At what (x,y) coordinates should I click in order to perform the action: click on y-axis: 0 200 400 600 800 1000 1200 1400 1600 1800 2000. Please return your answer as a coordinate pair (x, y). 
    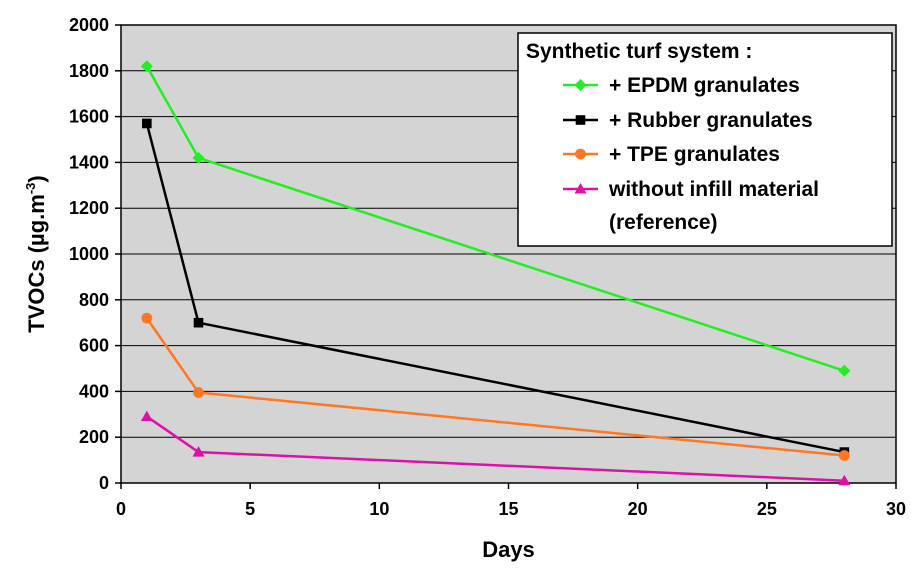
    Looking at the image, I should click on (95, 254).